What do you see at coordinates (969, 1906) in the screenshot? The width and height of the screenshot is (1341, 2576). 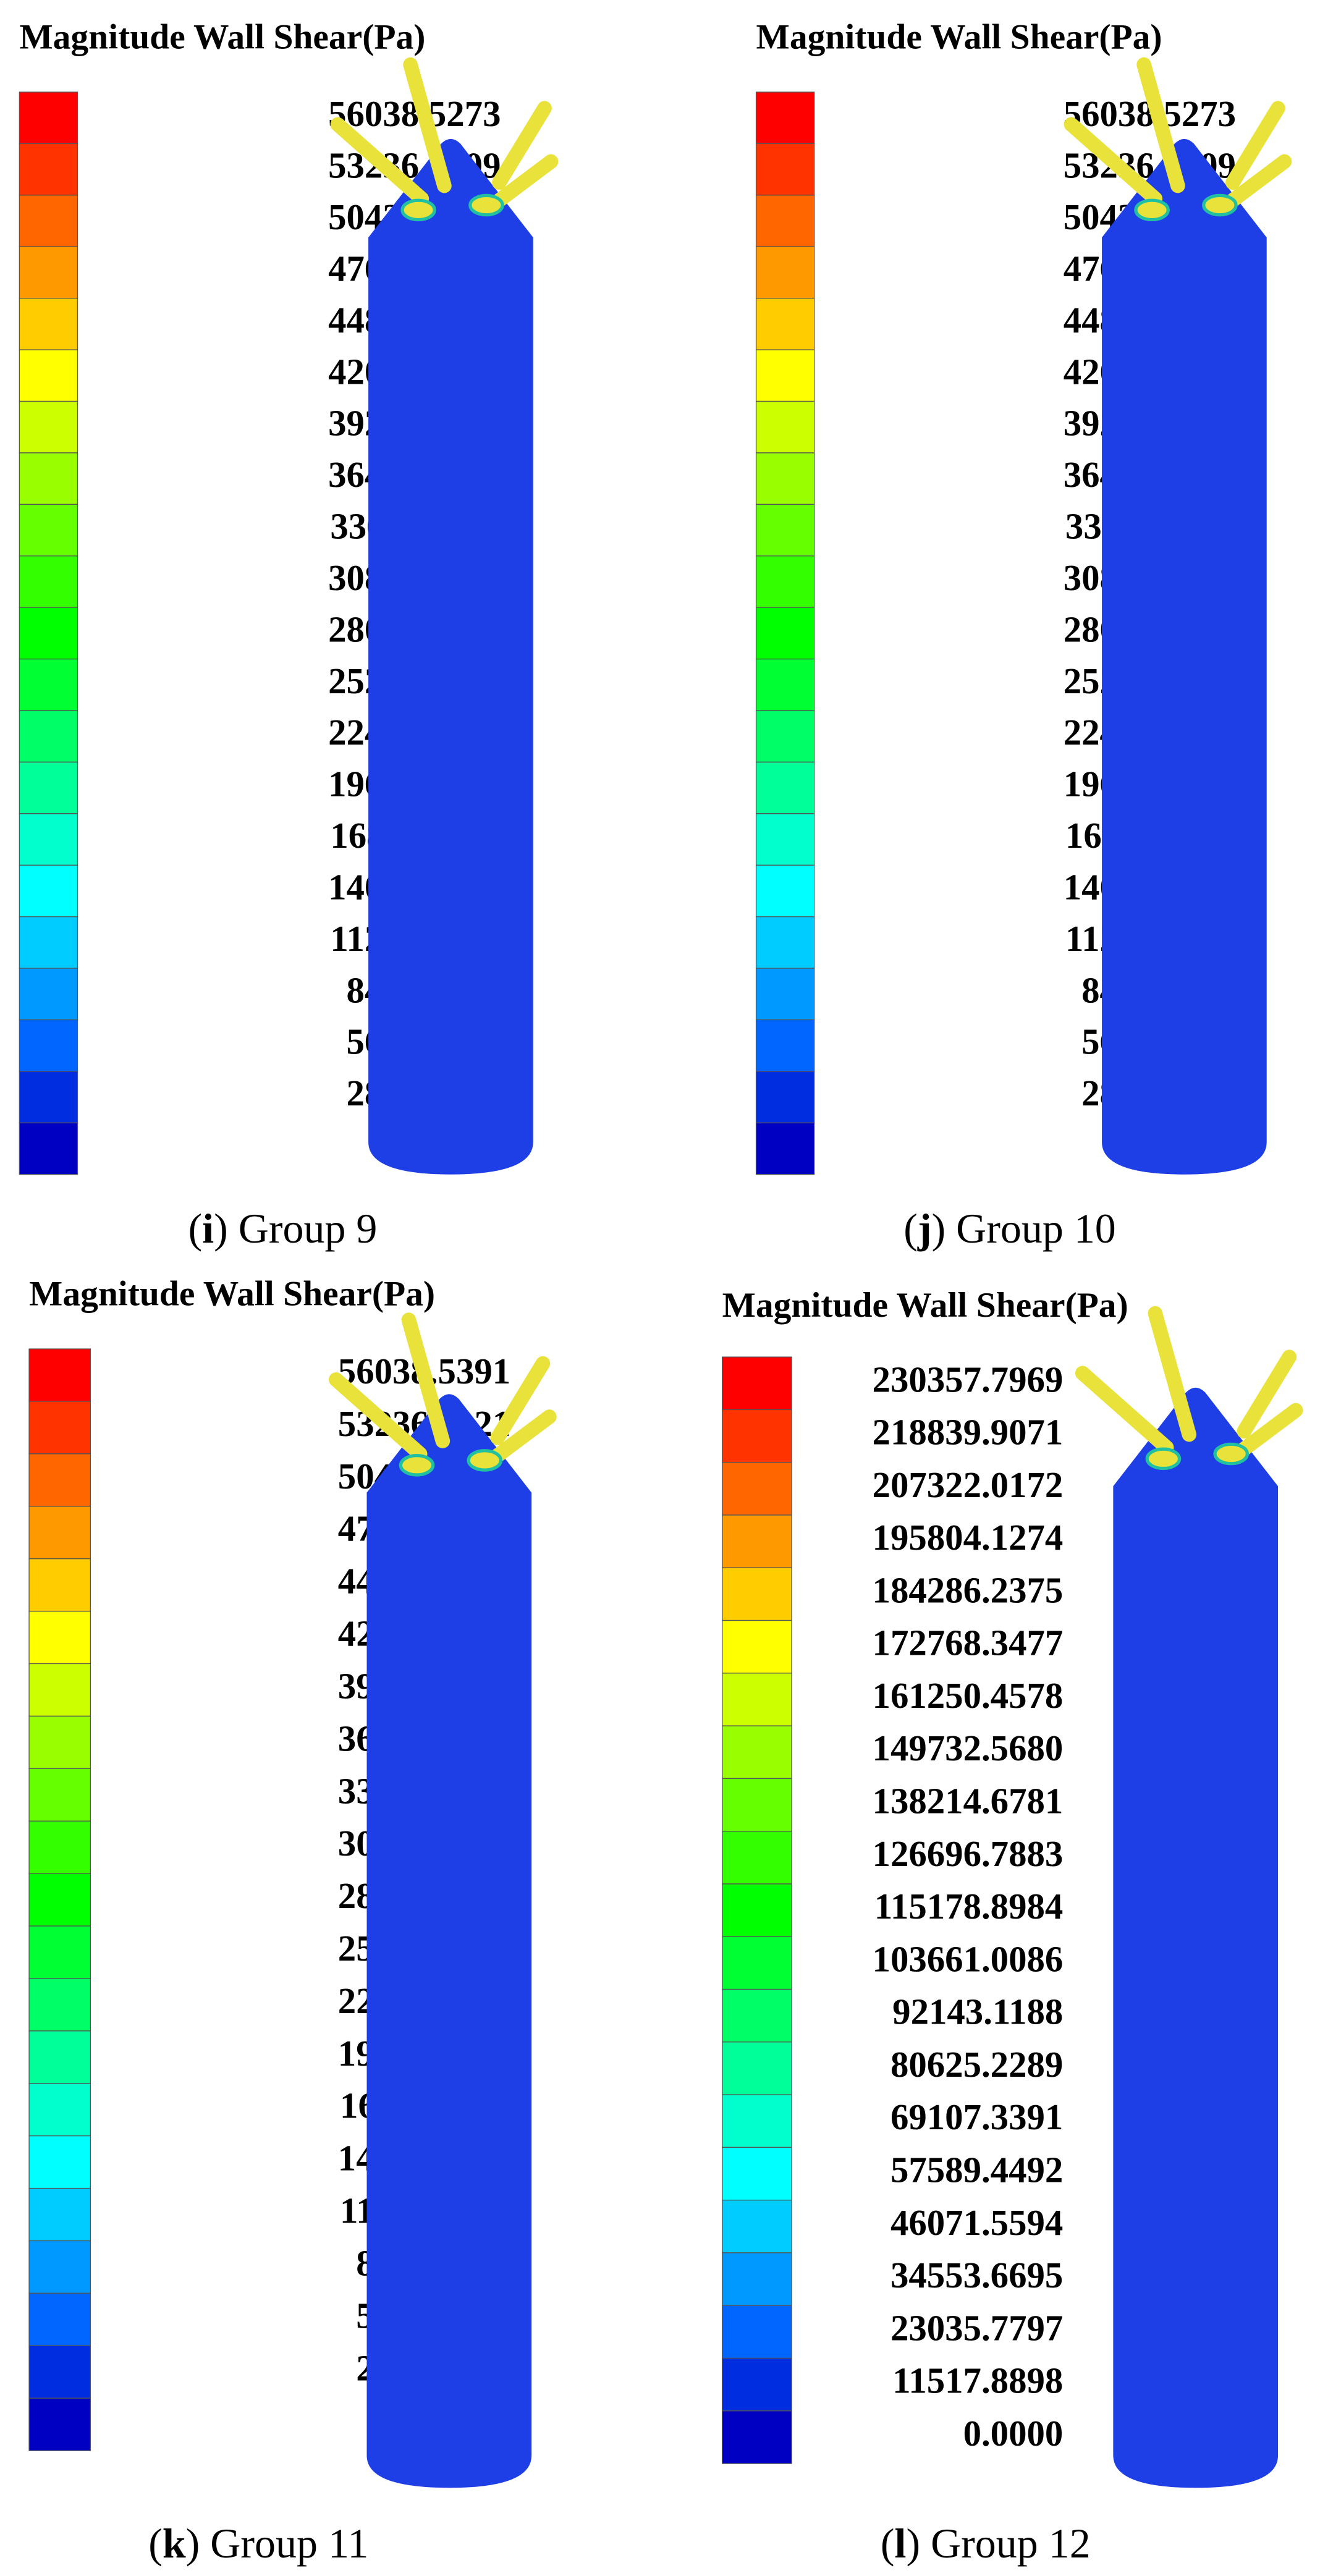 I see `legend-label: 115178.8984` at bounding box center [969, 1906].